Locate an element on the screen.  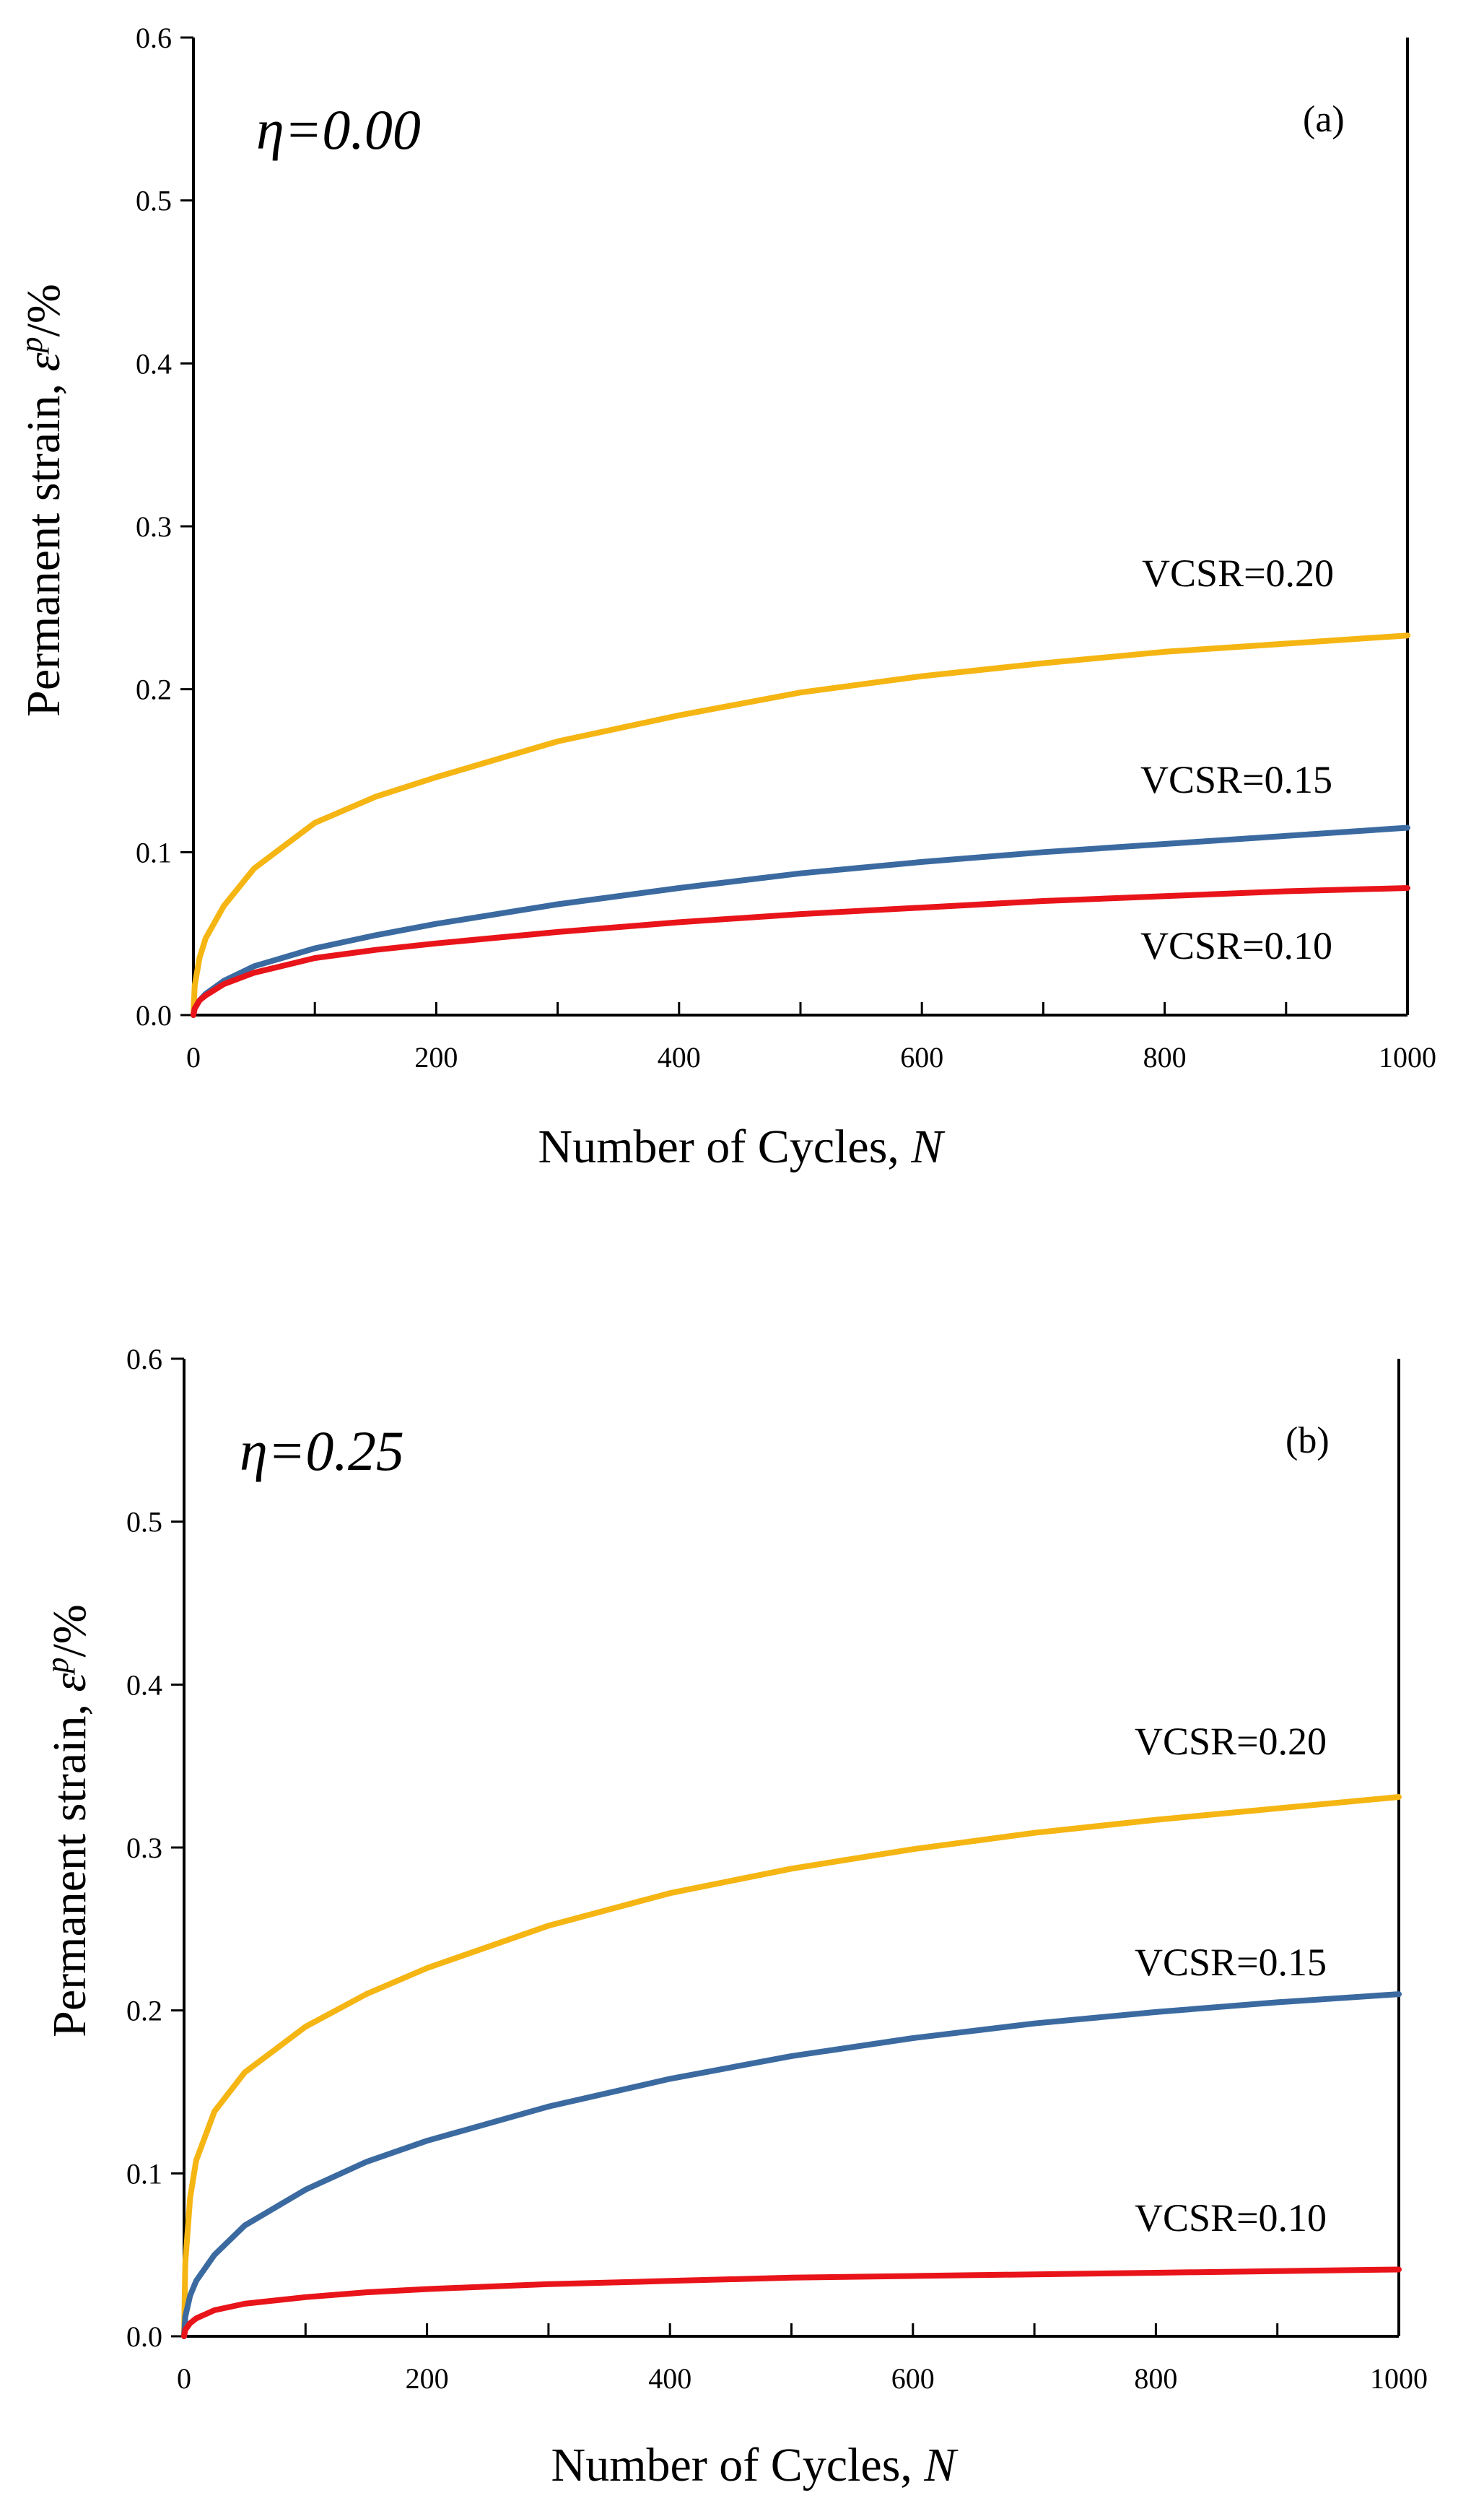
x-tick-label-a: 0 is located at coordinates (193, 1057).